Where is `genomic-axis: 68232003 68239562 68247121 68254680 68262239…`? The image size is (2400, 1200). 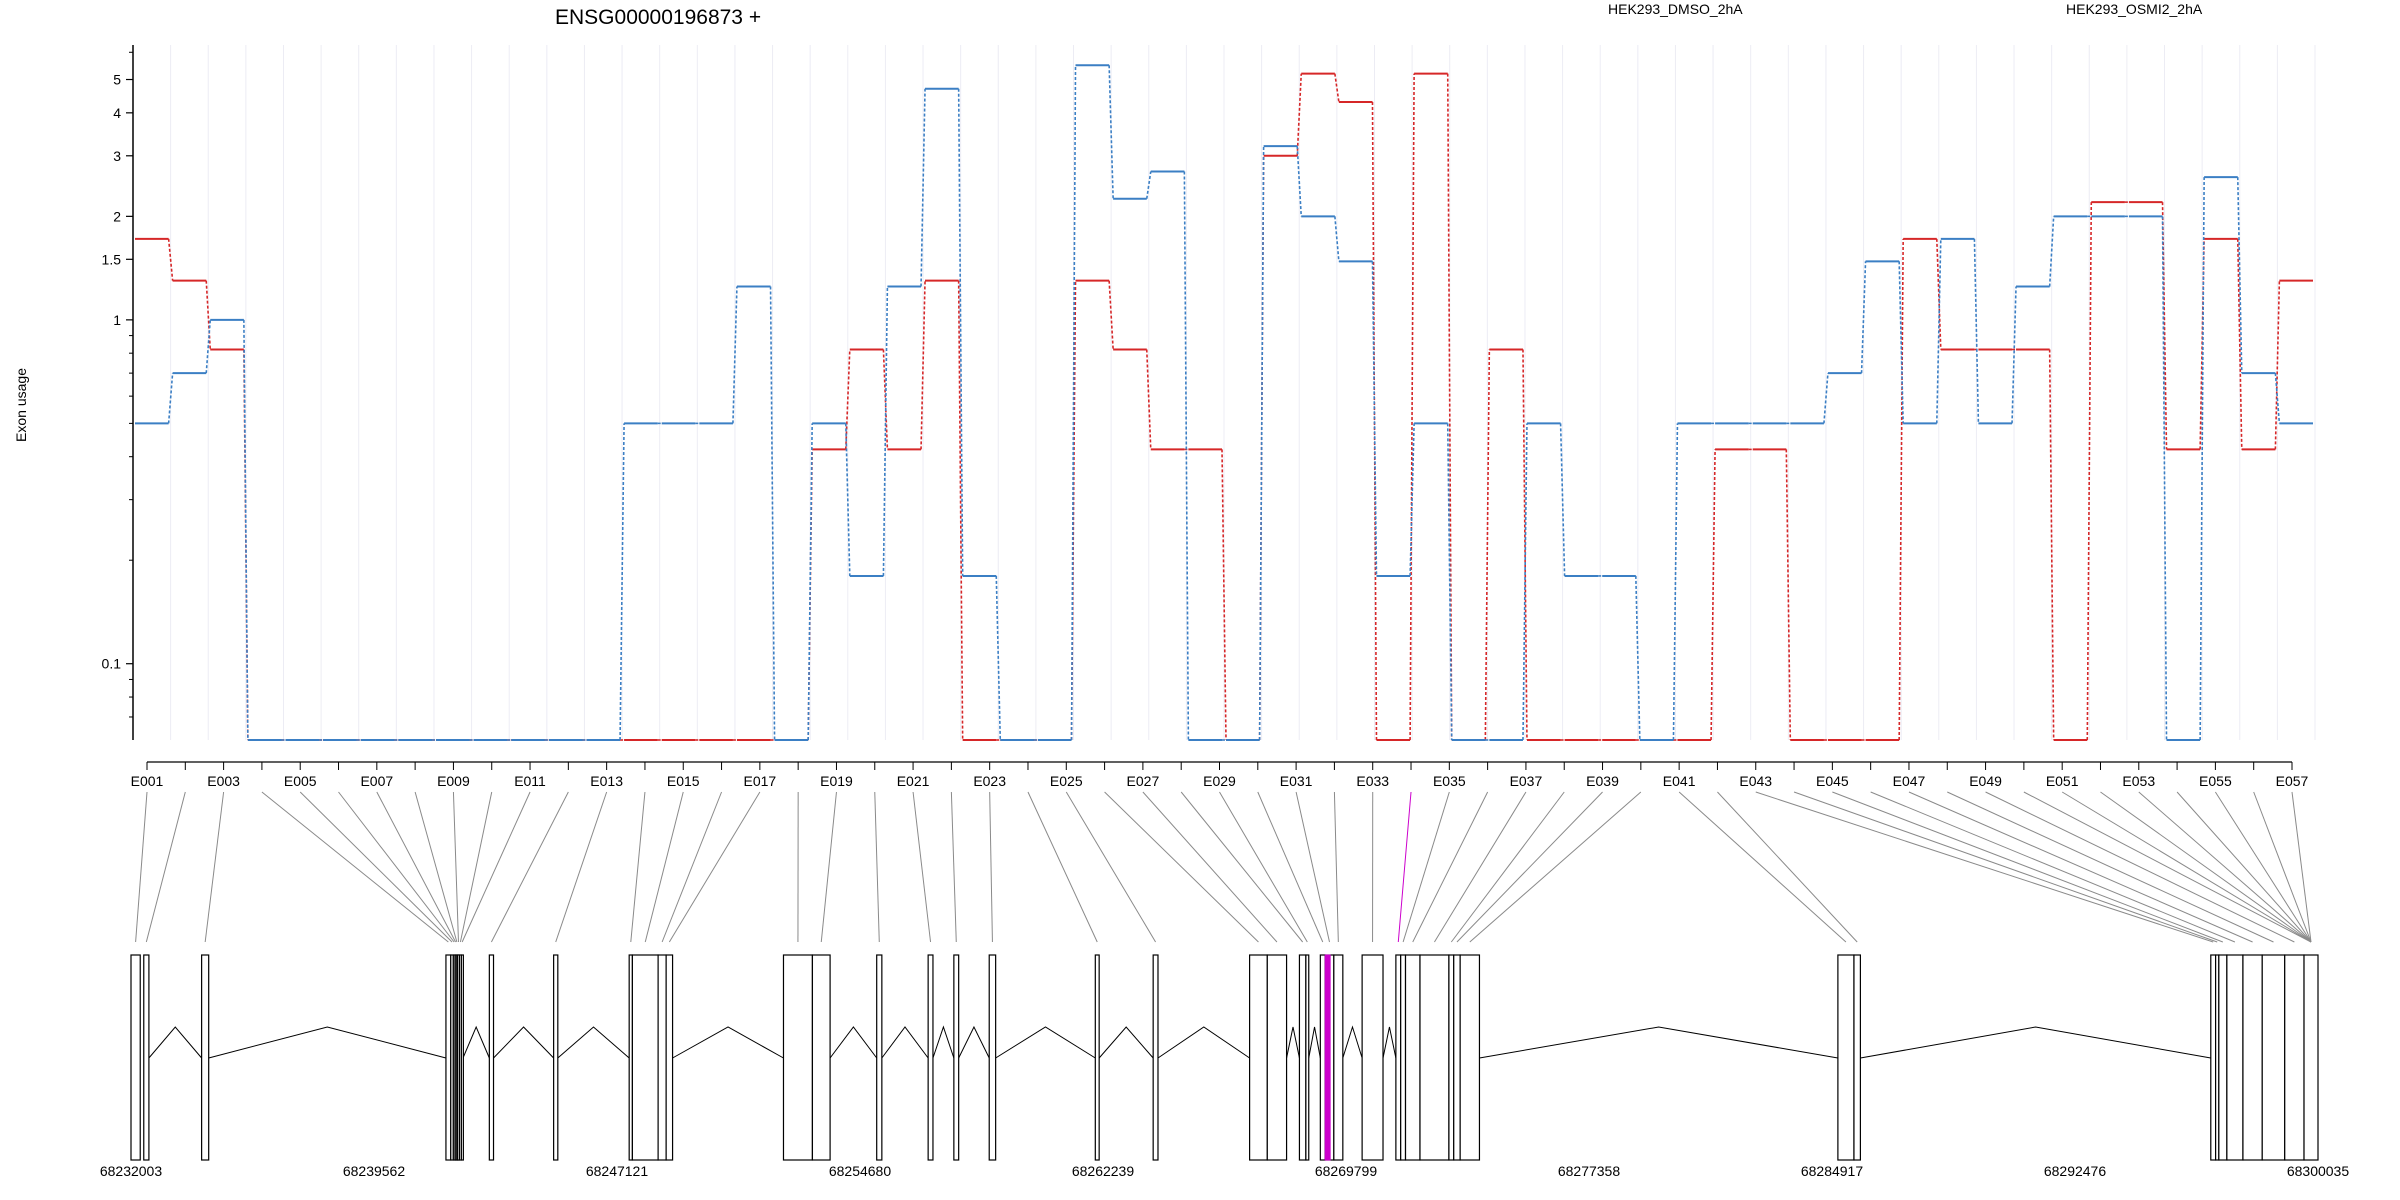
genomic-axis: 68232003 68239562 68247121 68254680 68262239… is located at coordinates (1225, 1171).